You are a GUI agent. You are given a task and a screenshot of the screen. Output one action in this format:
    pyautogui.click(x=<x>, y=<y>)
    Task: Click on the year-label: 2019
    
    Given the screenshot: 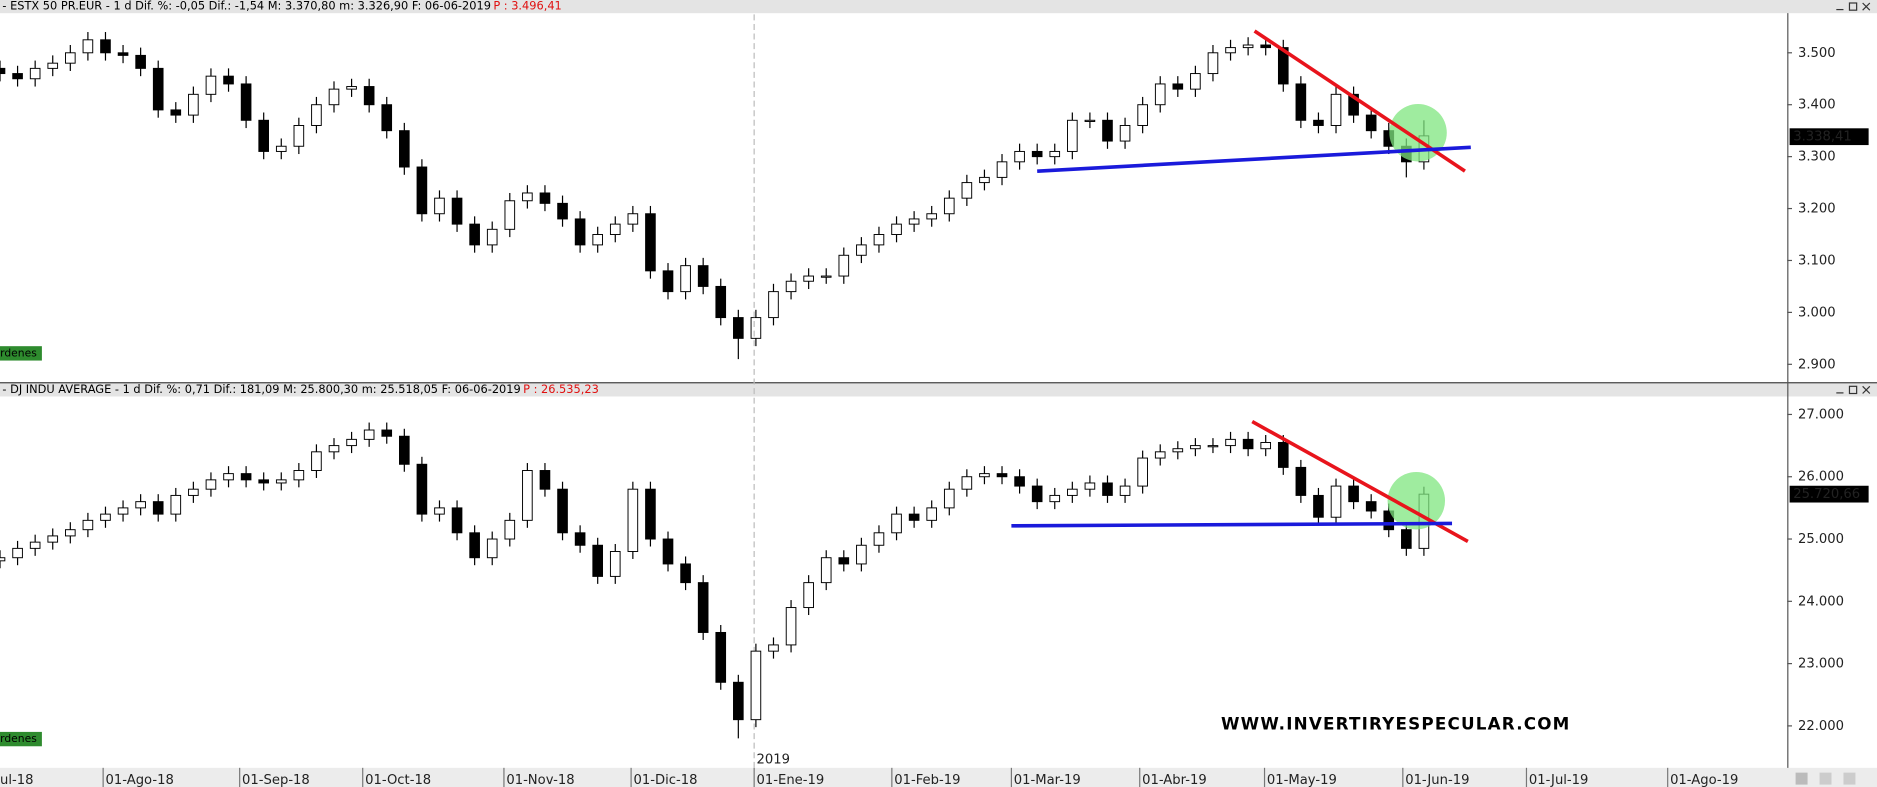 What is the action you would take?
    pyautogui.click(x=773, y=759)
    